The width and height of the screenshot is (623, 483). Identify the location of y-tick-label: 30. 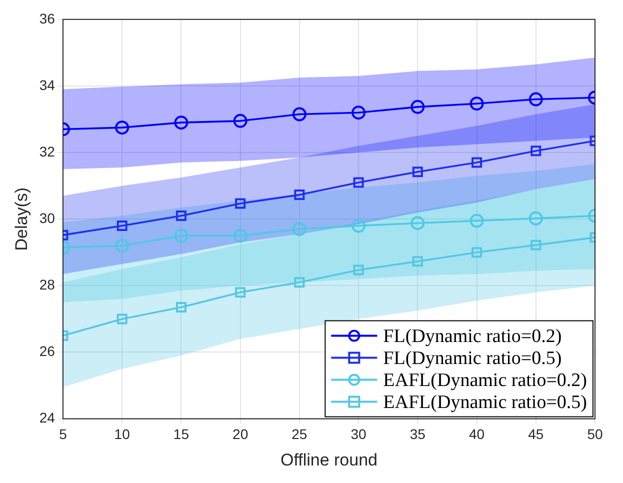
(47, 218).